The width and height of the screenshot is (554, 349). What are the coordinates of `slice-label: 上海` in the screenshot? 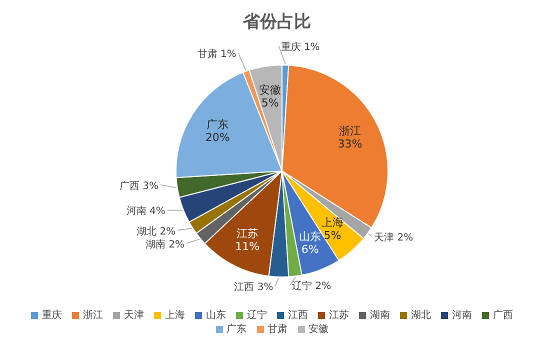 It's located at (332, 223).